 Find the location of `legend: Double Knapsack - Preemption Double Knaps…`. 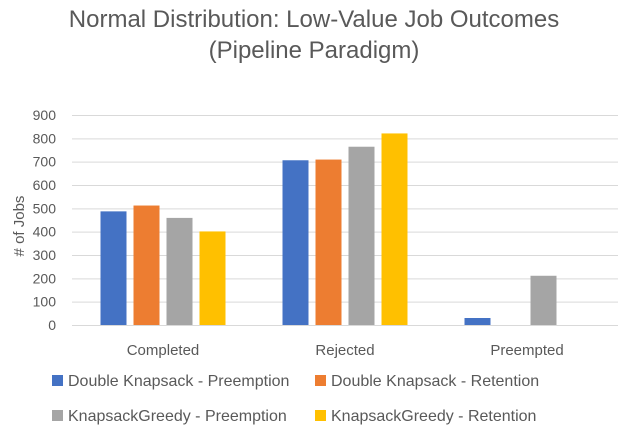

legend: Double Knapsack - Preemption Double Knaps… is located at coordinates (295, 399).